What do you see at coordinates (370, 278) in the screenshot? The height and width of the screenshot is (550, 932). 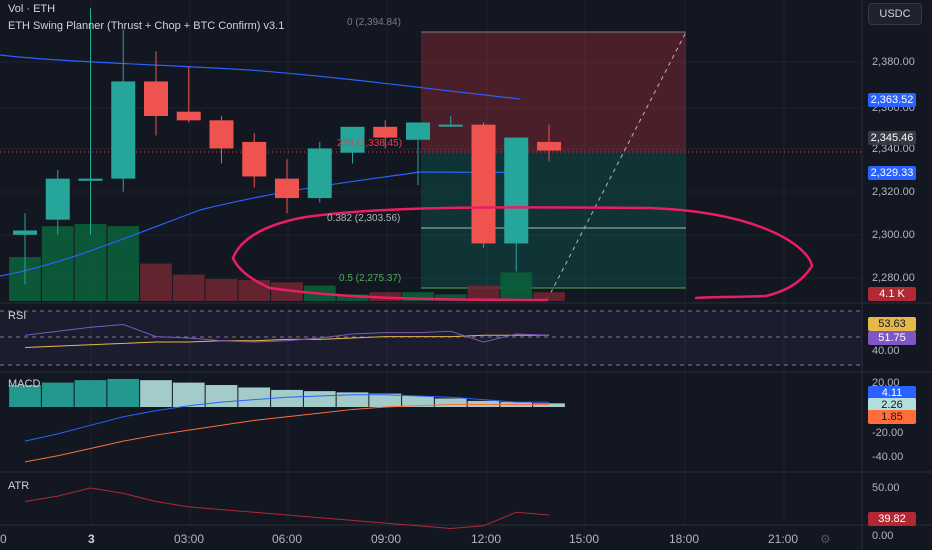 I see `fib-label-05: 0.5 (2,275.37)` at bounding box center [370, 278].